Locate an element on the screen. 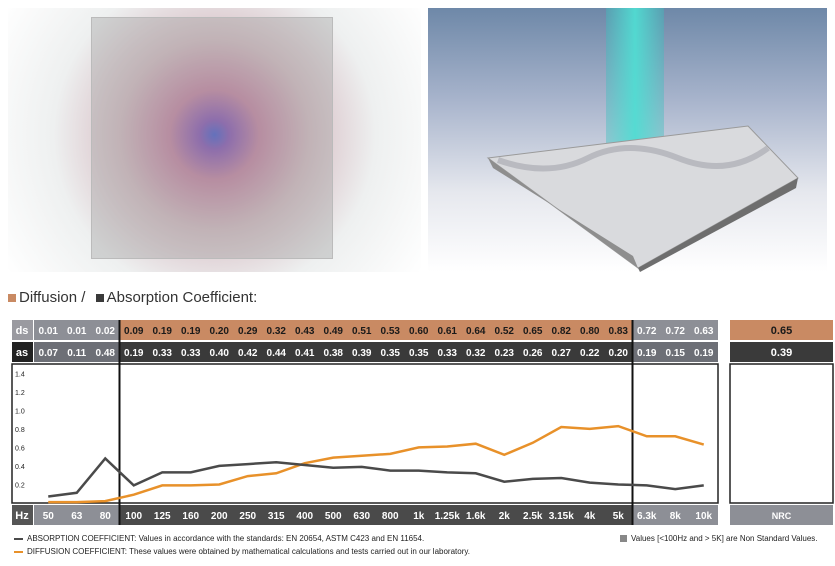 The width and height of the screenshot is (835, 566). frequency-label: 50 is located at coordinates (49, 516).